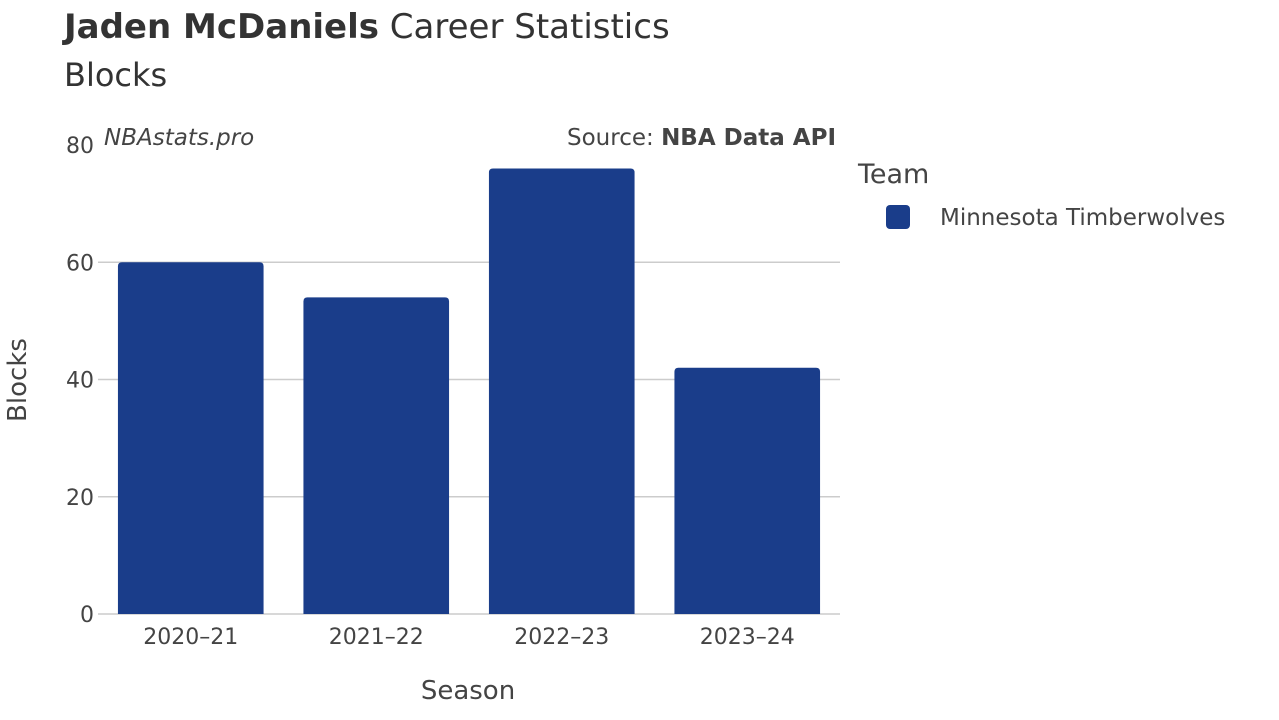 This screenshot has height=720, width=1279. Describe the element at coordinates (220, 27) in the screenshot. I see `title-player-name: Jaden McDaniels` at that location.